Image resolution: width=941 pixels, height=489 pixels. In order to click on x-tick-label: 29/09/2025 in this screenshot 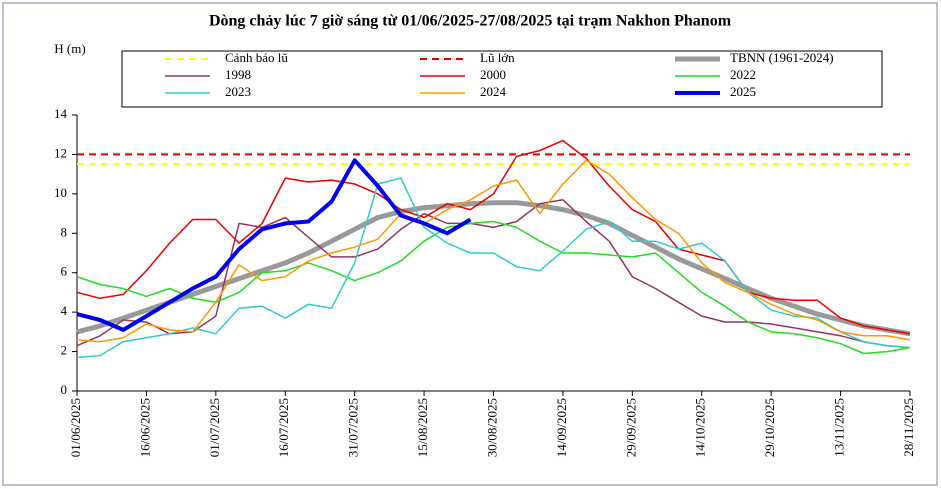, I will do `click(630, 427)`.